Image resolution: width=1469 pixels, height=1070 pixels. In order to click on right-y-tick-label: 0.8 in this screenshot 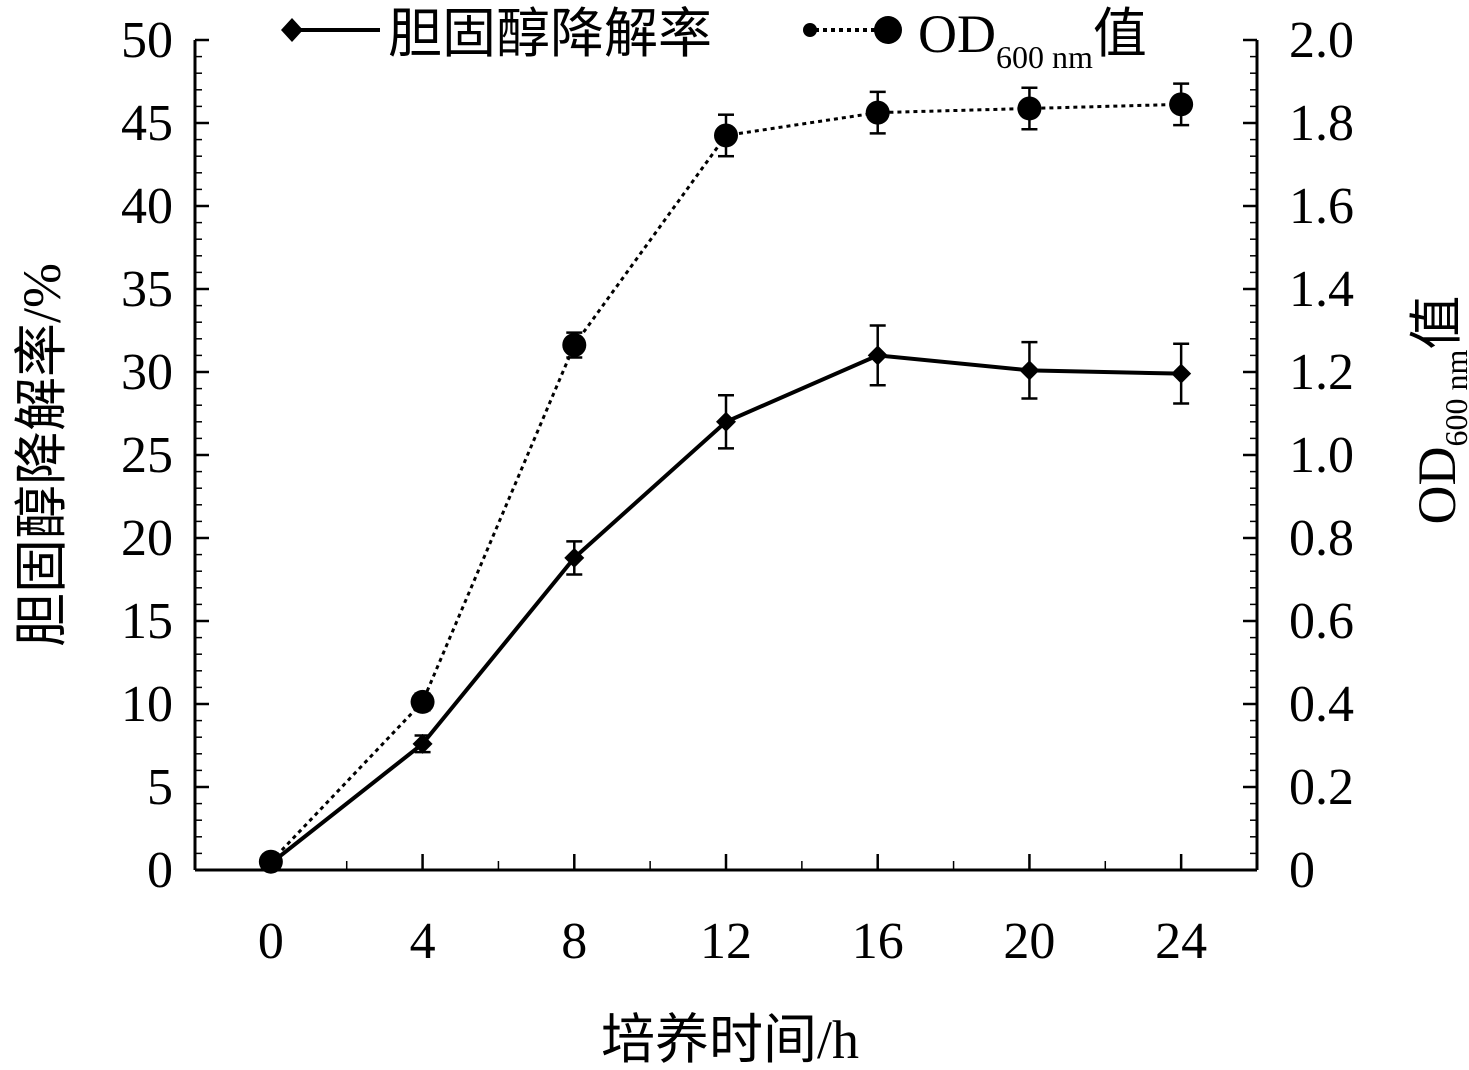, I will do `click(1321, 538)`.